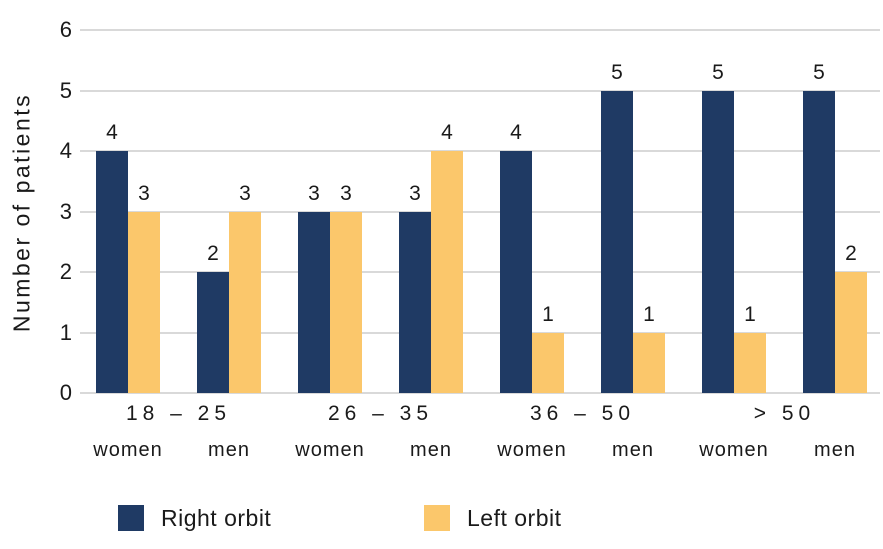 The width and height of the screenshot is (883, 549). I want to click on legend-label-left-orbit: Left orbit, so click(514, 517).